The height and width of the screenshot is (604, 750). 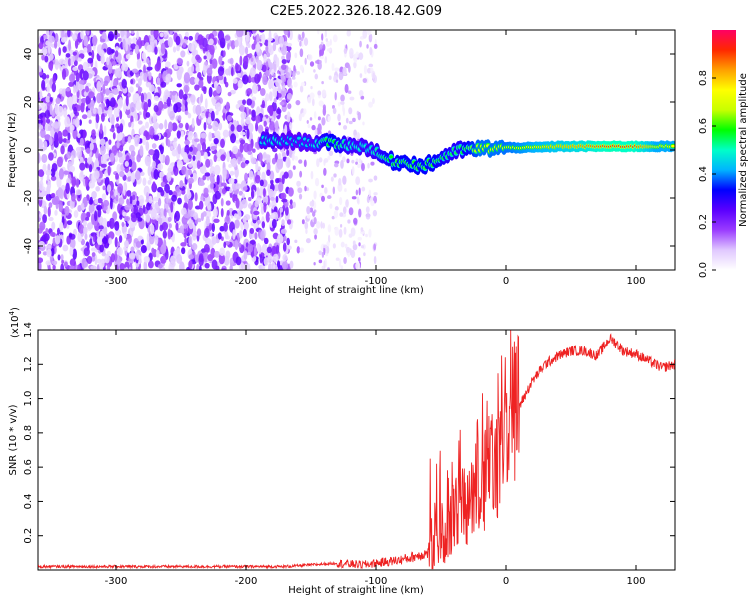 I want to click on x-tick-label: -200, so click(x=246, y=281).